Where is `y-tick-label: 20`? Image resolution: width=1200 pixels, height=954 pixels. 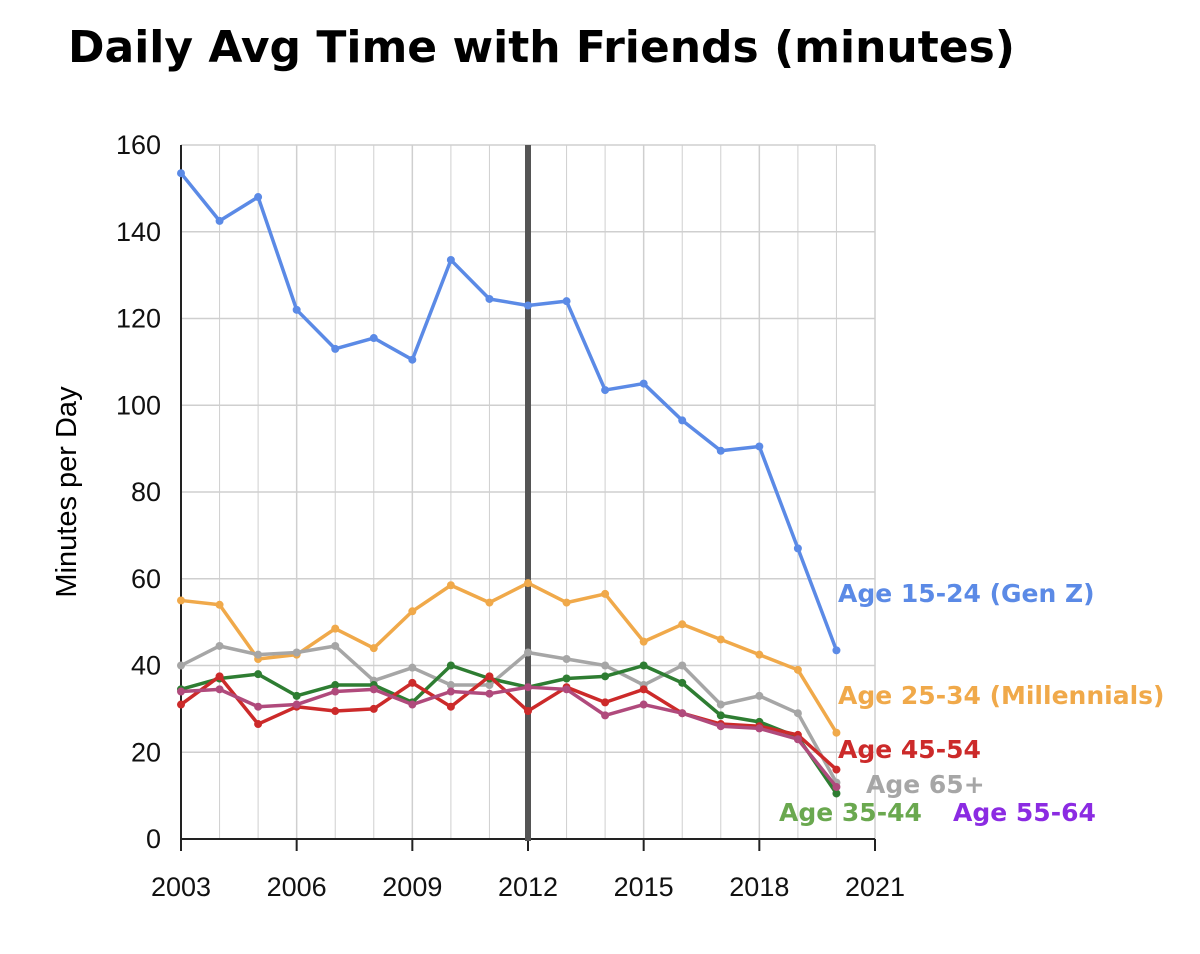
y-tick-label: 20 is located at coordinates (146, 752).